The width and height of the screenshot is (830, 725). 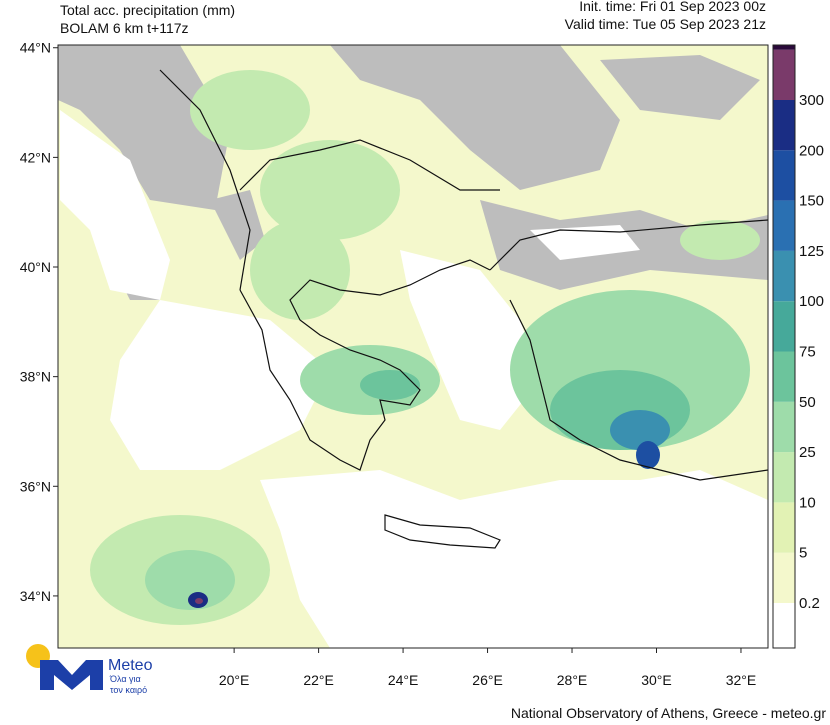 What do you see at coordinates (124, 28) in the screenshot?
I see `model-label: BOLAM 6 km t+117z` at bounding box center [124, 28].